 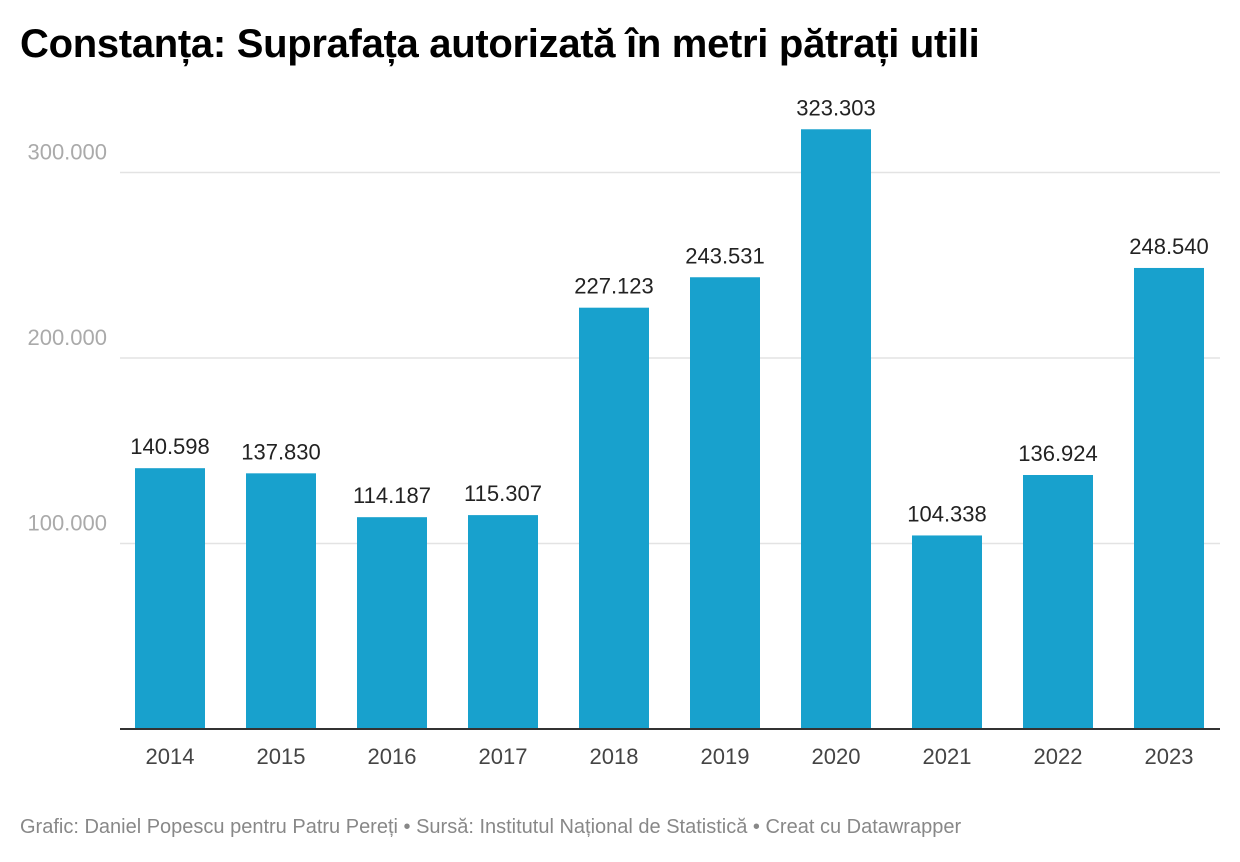 I want to click on value-label-2018: 227.123, so click(x=614, y=286).